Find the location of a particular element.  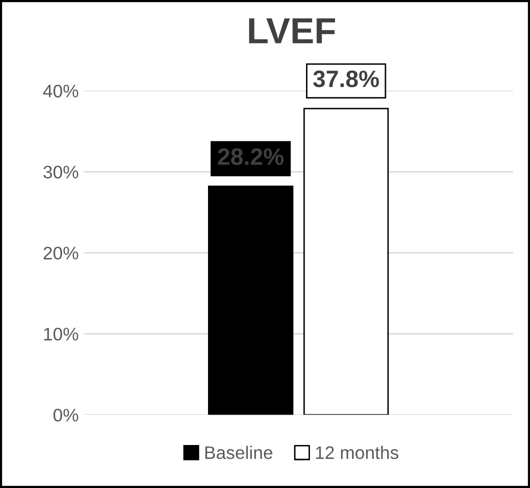

y-tick-label: 40% is located at coordinates (60, 91).